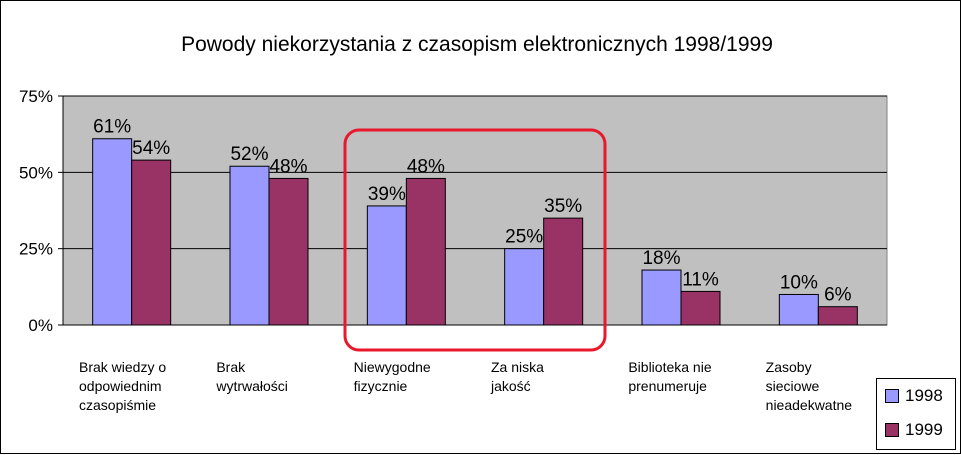  What do you see at coordinates (112, 127) in the screenshot?
I see `data-label-1998-1: 61%` at bounding box center [112, 127].